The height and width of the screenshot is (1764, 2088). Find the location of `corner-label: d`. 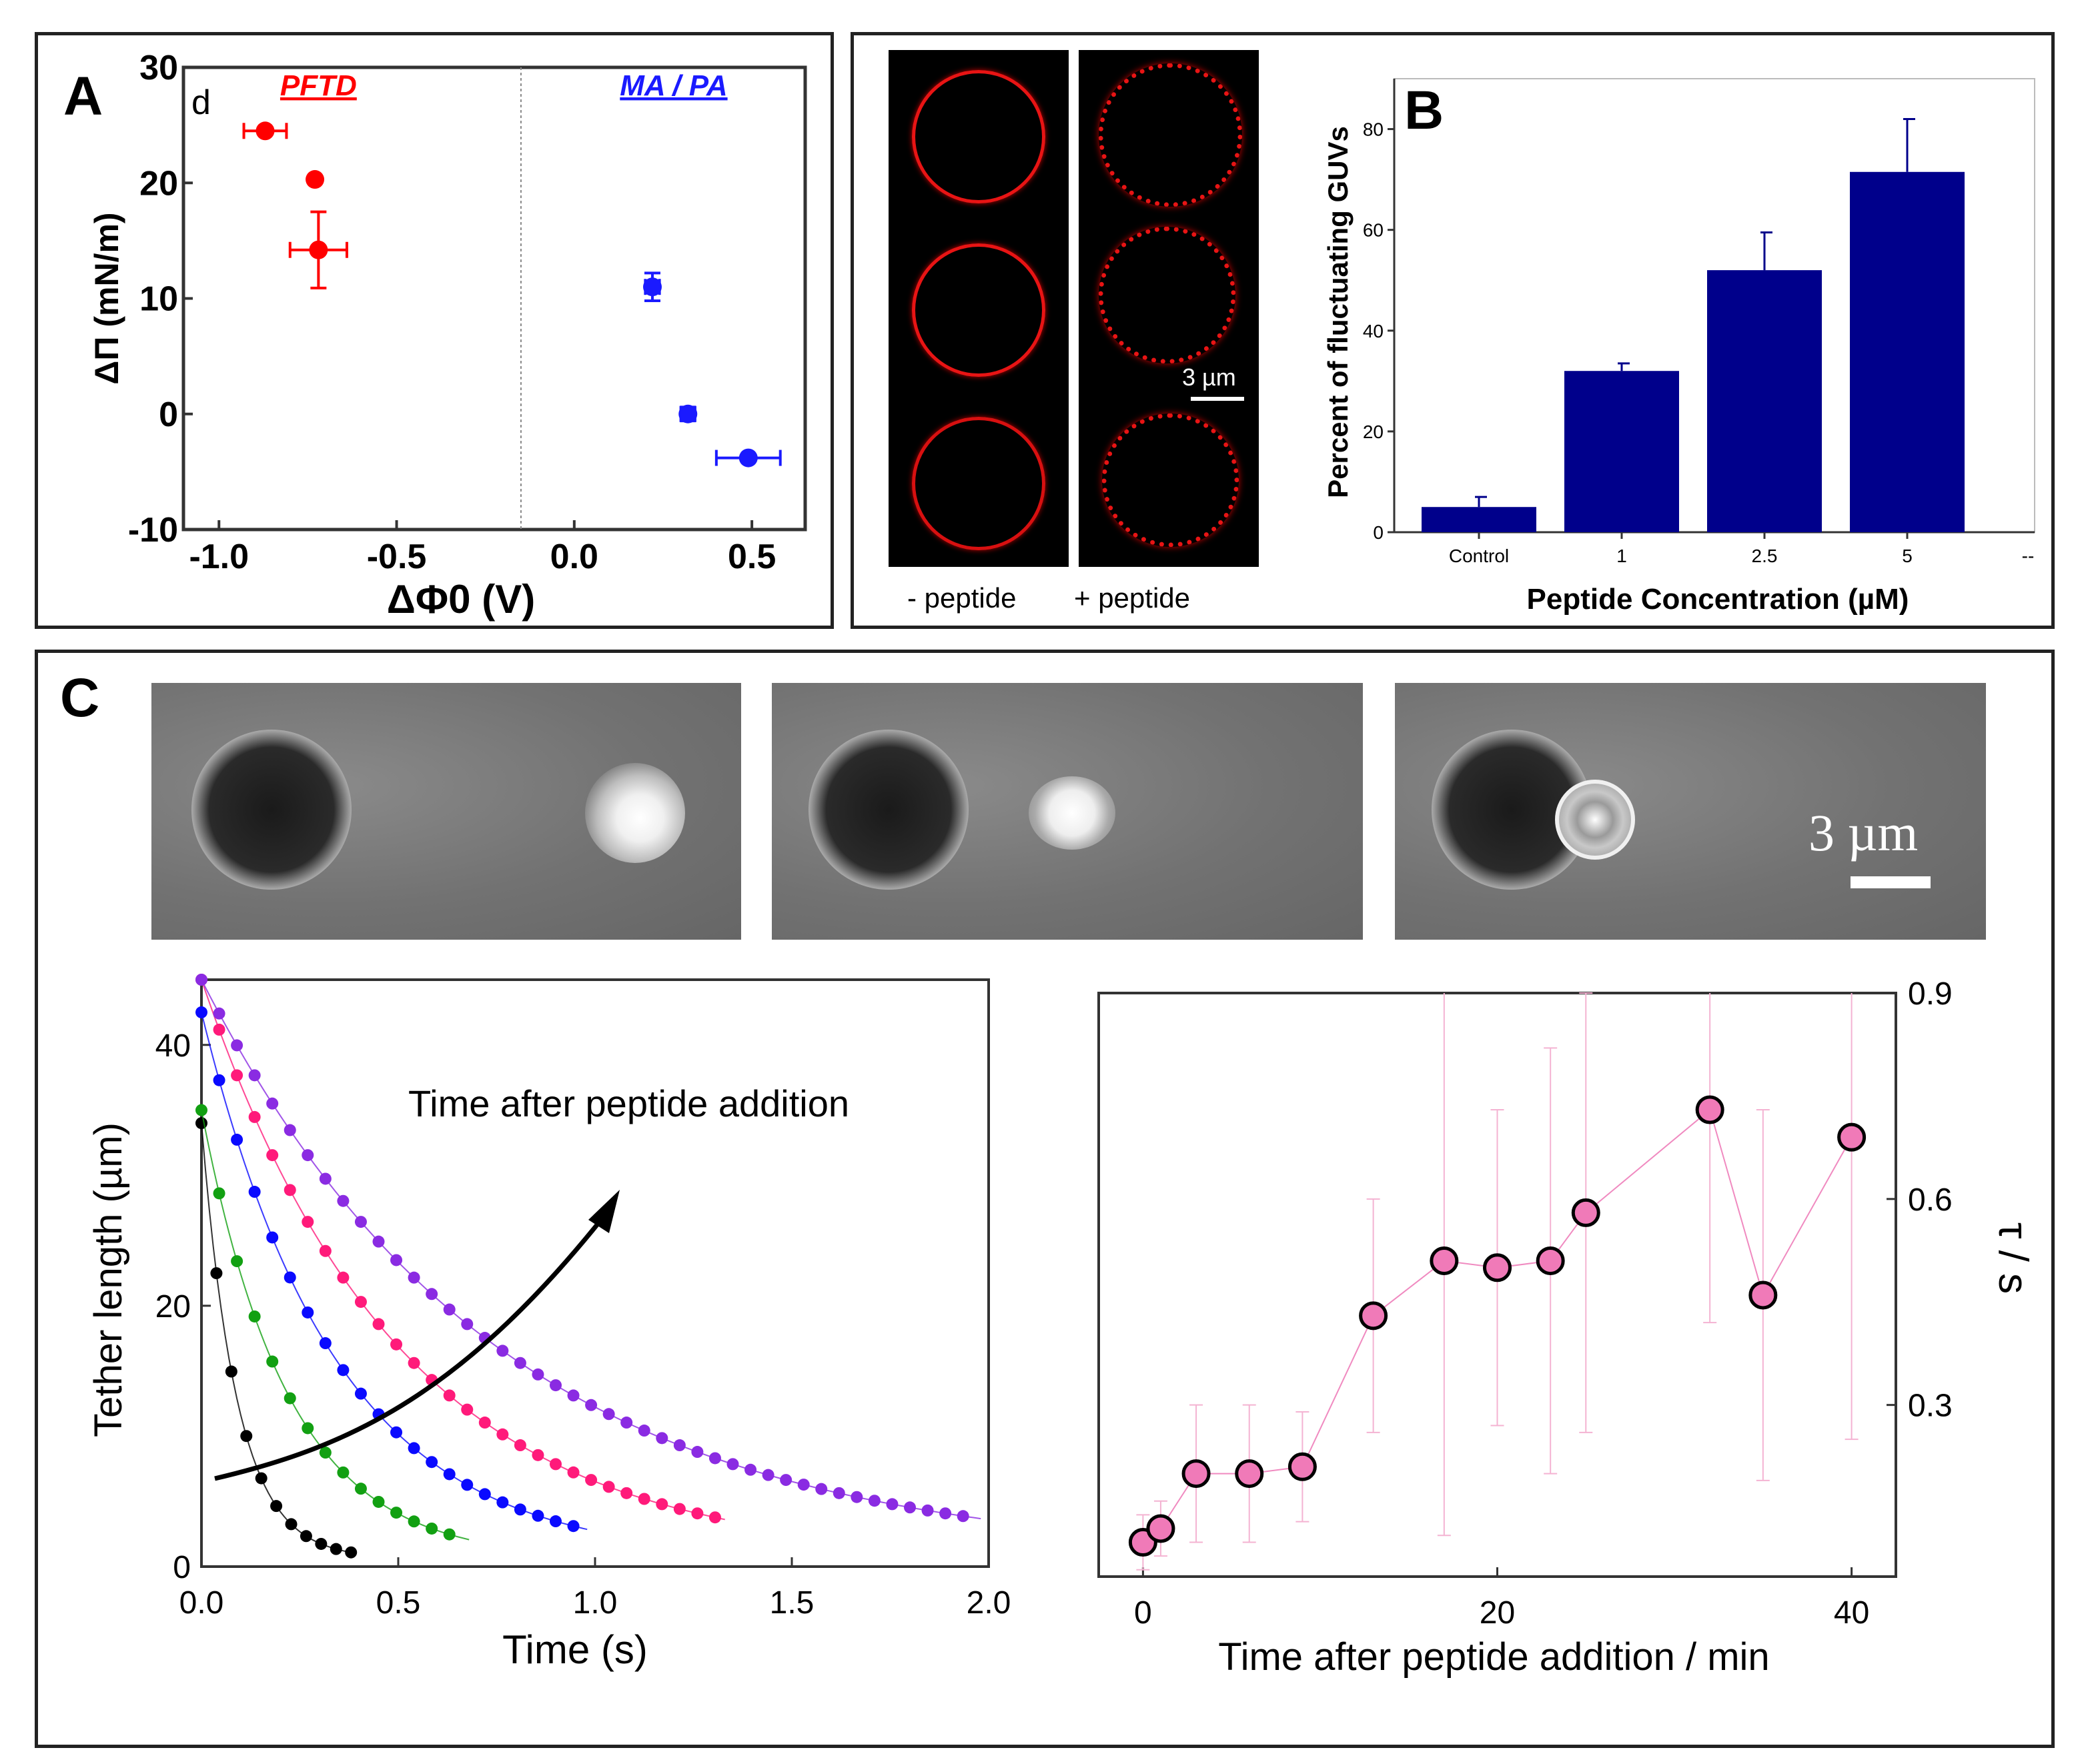

corner-label: d is located at coordinates (201, 102).